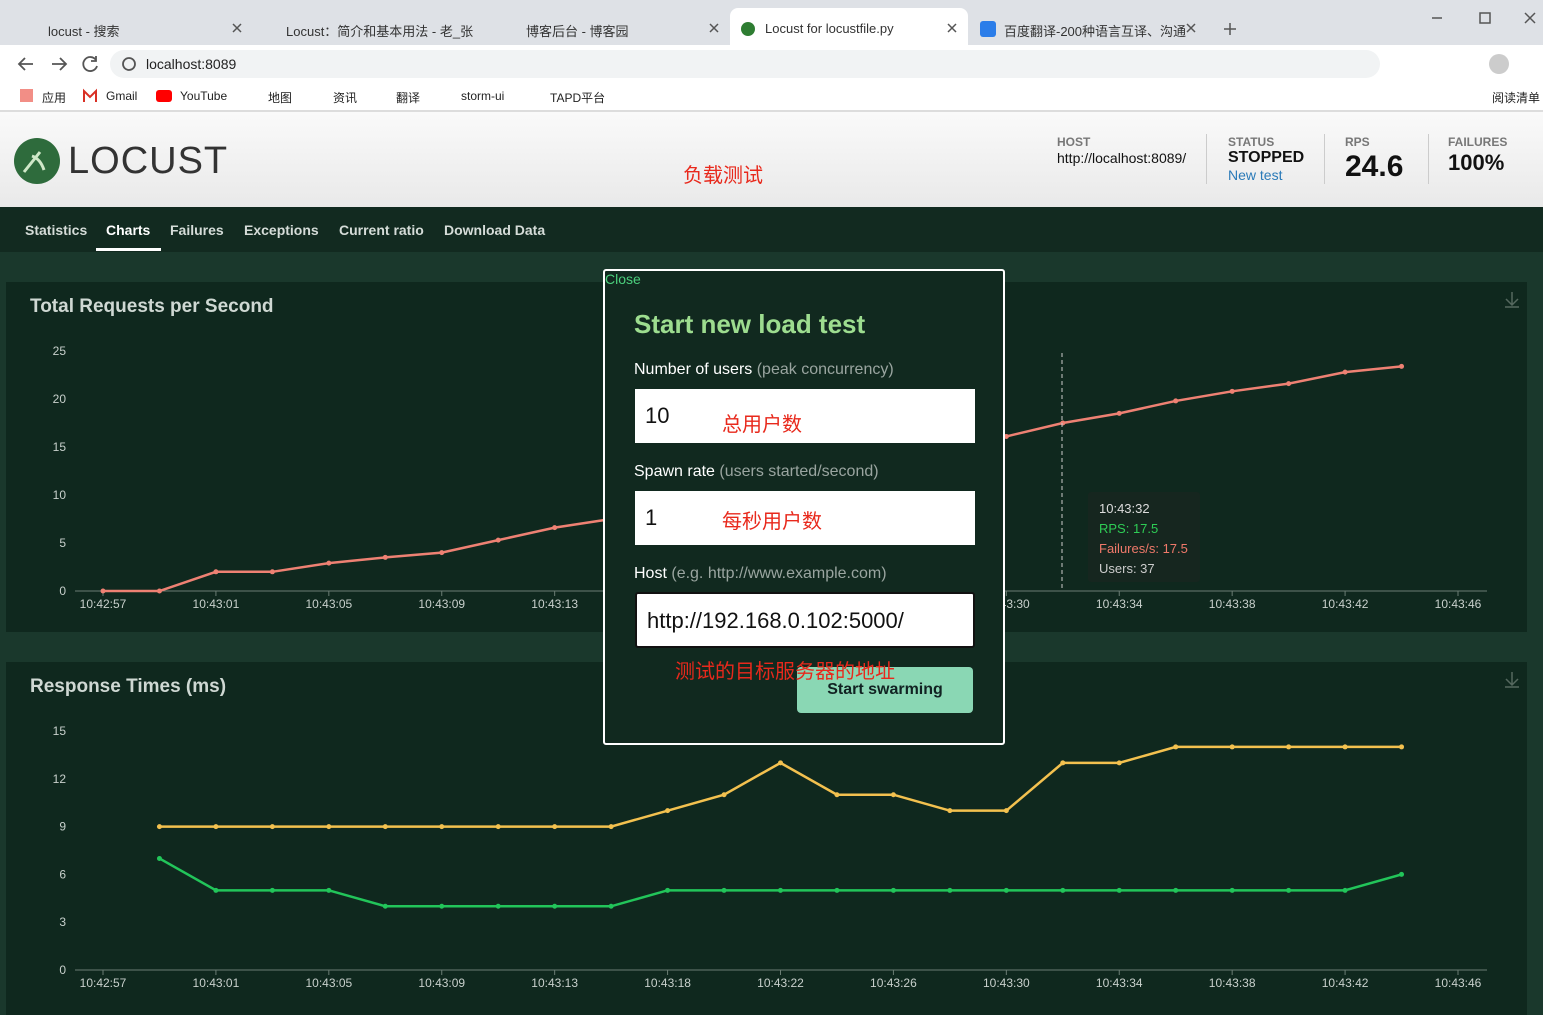  What do you see at coordinates (1255, 175) in the screenshot?
I see `new-test-link: New test` at bounding box center [1255, 175].